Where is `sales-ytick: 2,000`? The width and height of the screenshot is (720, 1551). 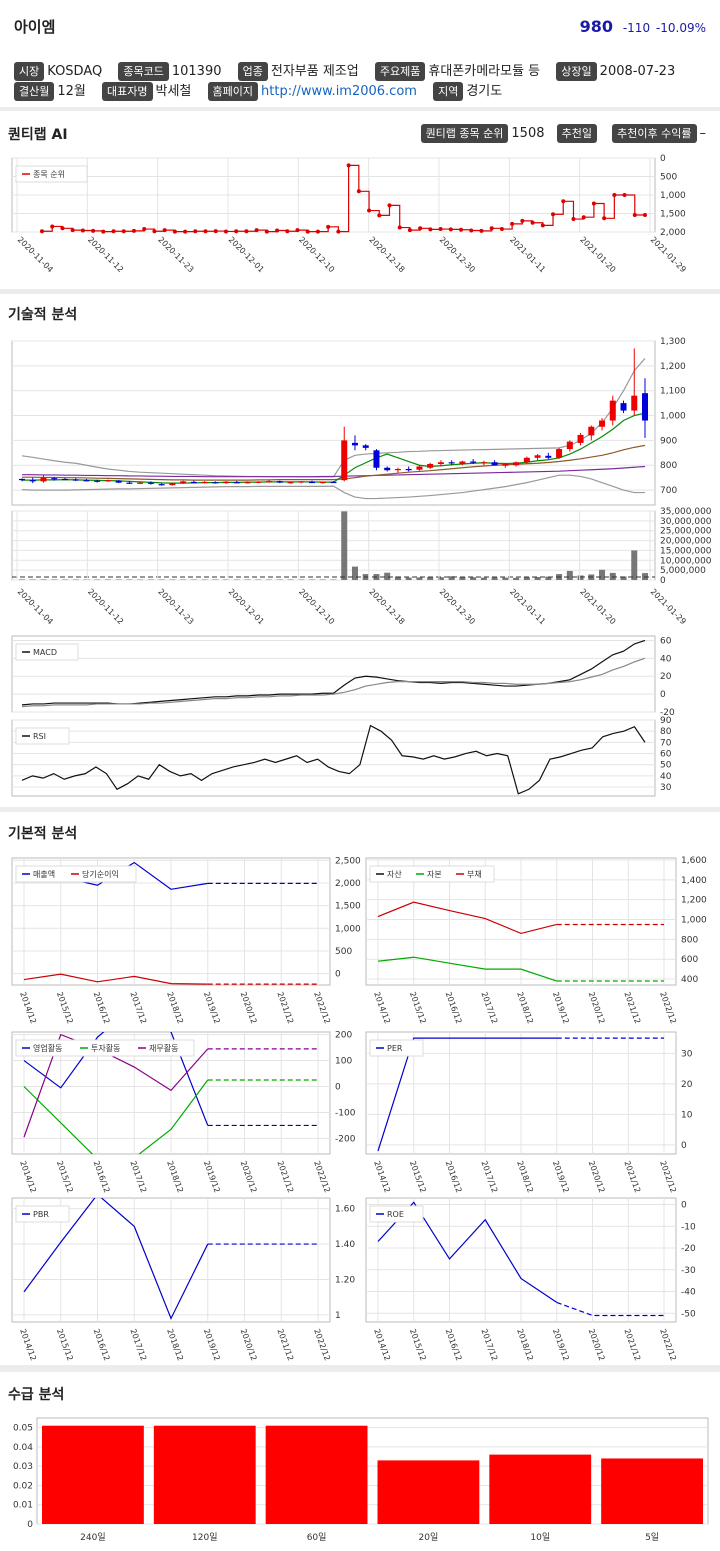 sales-ytick: 2,000 is located at coordinates (348, 884).